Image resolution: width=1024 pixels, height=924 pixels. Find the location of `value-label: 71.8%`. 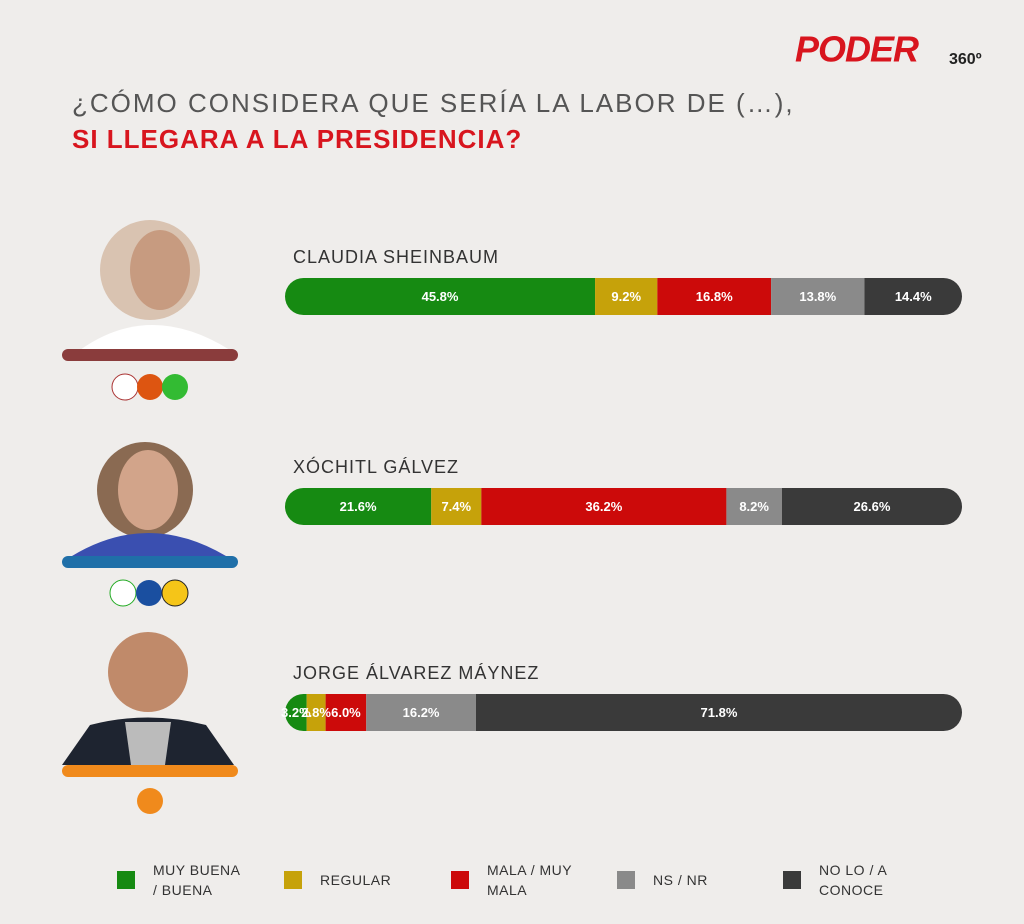

value-label: 71.8% is located at coordinates (719, 712).